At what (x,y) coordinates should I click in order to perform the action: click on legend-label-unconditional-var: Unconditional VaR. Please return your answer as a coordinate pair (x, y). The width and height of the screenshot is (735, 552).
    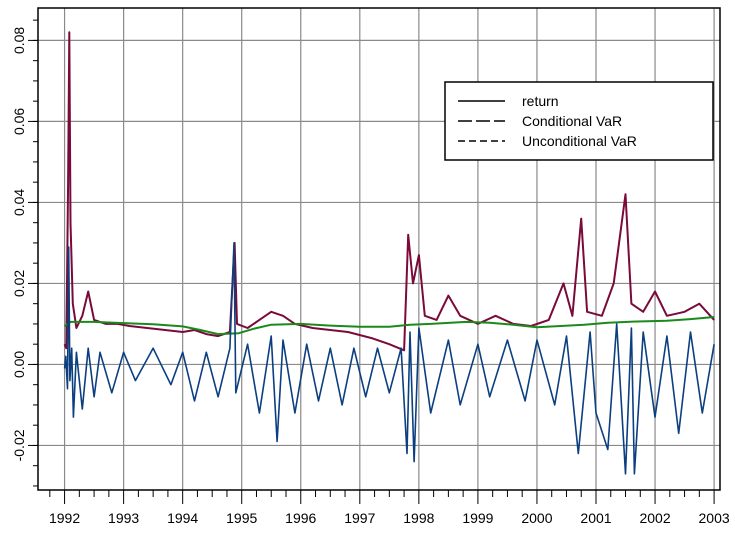
    Looking at the image, I should click on (579, 141).